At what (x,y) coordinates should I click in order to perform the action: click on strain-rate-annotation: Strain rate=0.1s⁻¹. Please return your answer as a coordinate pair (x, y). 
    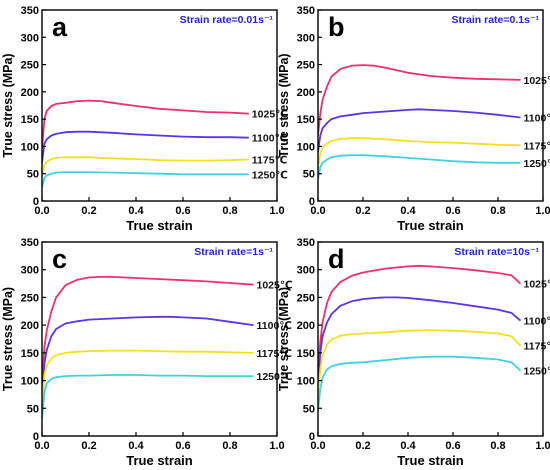
    Looking at the image, I should click on (495, 20).